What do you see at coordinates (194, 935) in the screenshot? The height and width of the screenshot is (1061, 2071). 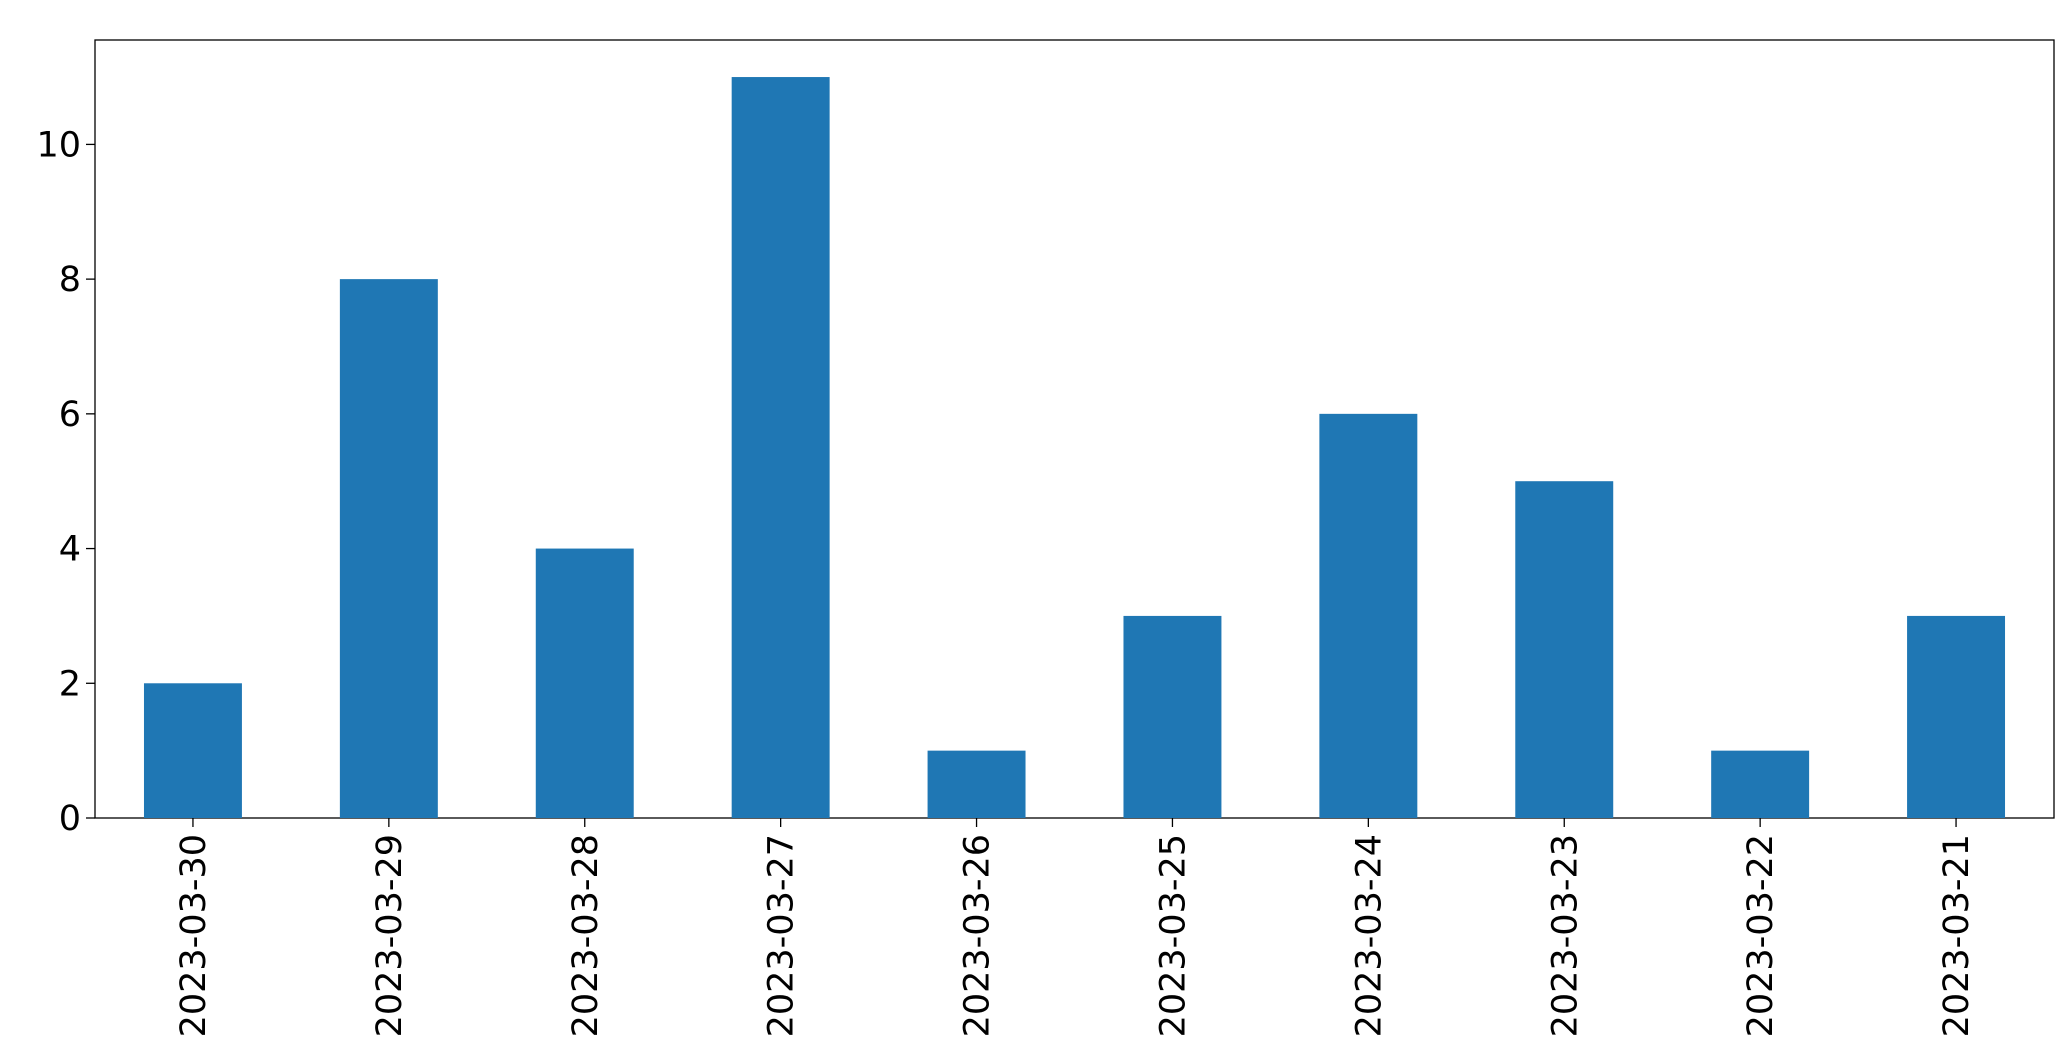 I see `x-tick-label: 2023-03-30` at bounding box center [194, 935].